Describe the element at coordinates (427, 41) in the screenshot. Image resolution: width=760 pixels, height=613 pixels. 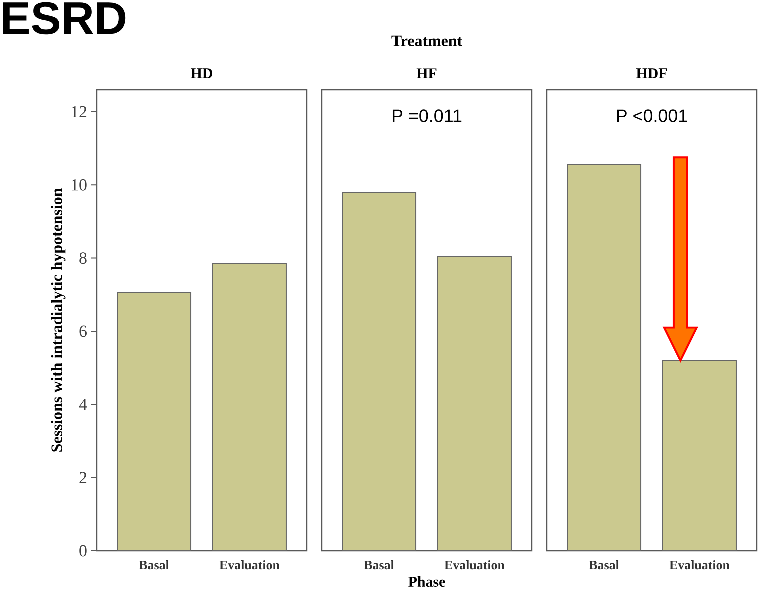
I see `chart-subtitle: Treatment` at that location.